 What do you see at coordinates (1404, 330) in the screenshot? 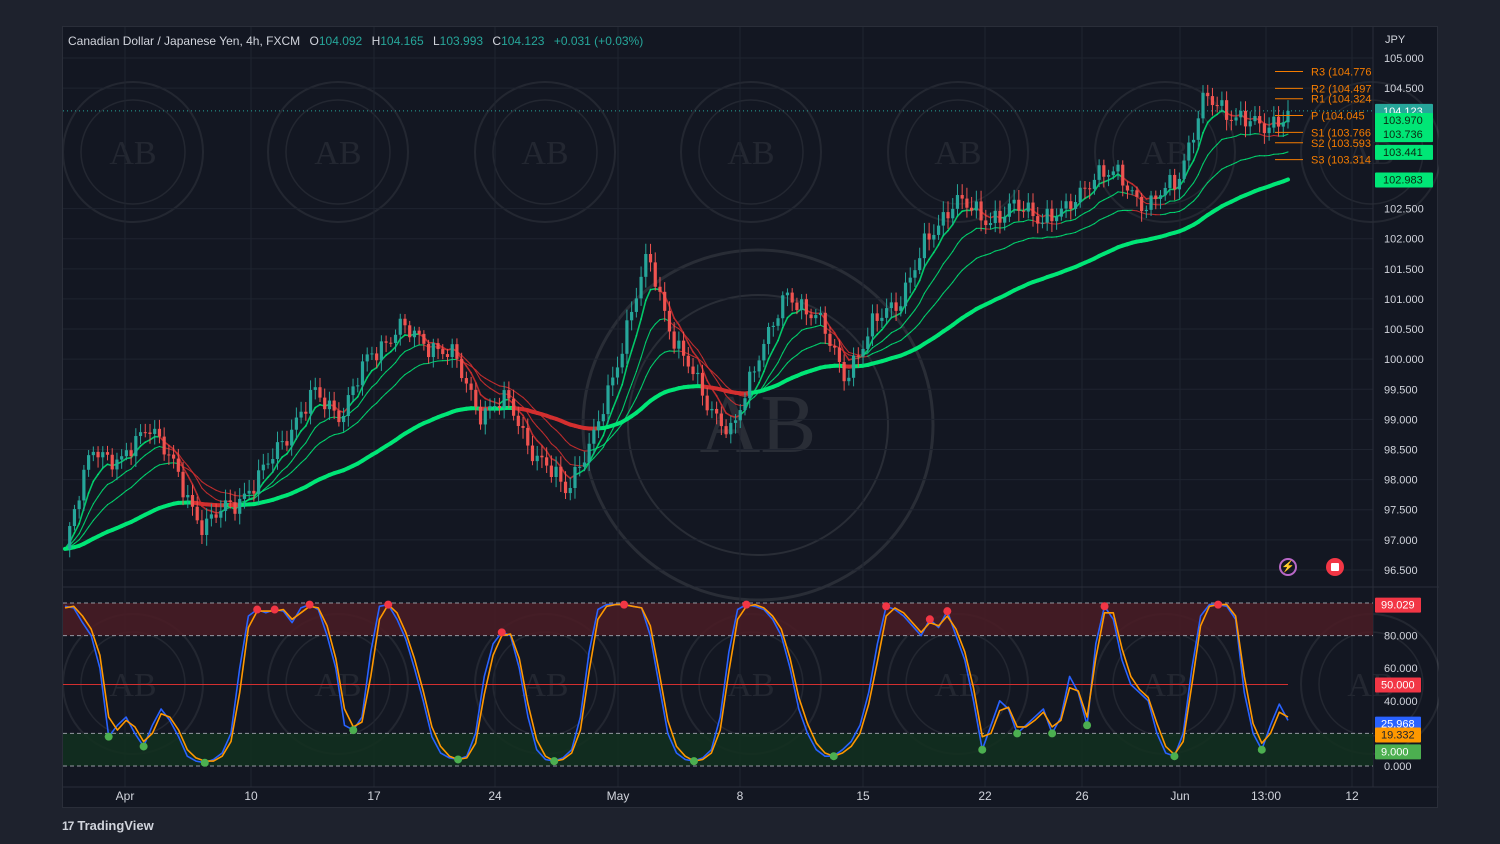
I see `price-tick-label: 100.500` at bounding box center [1404, 330].